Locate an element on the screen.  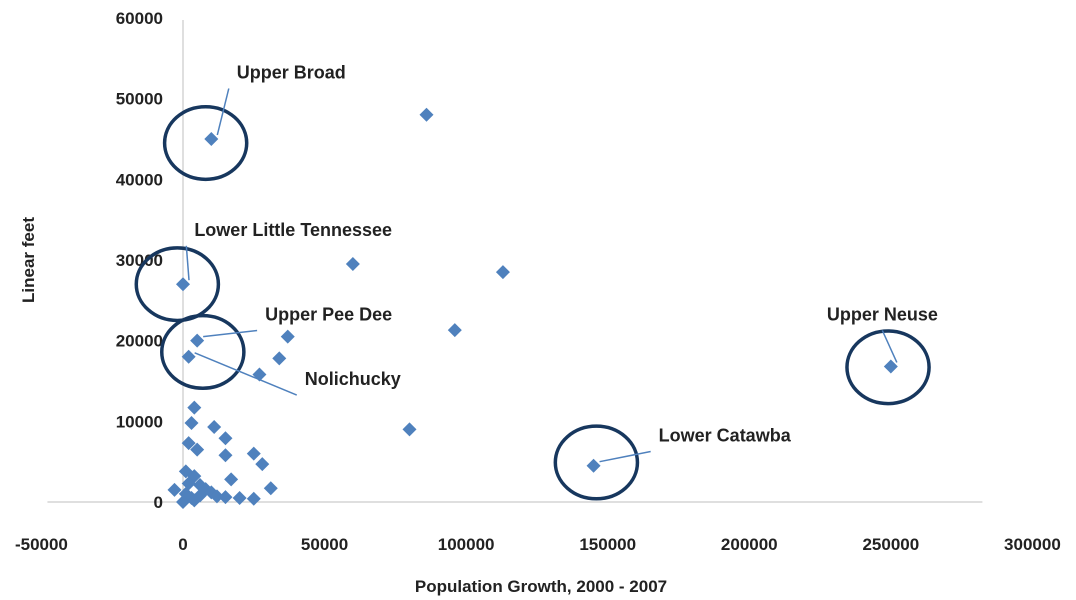
x-tick-label: 0 is located at coordinates (182, 544).